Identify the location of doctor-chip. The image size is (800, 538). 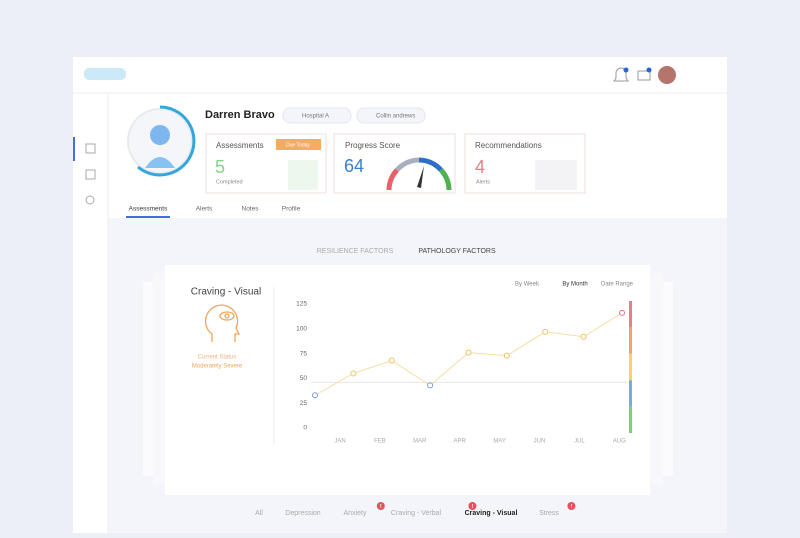
(391, 115).